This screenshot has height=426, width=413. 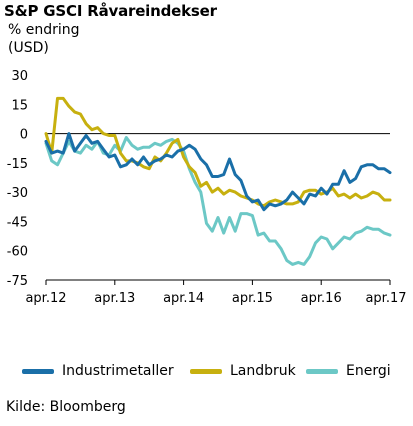 I want to click on y-tick-label: -60, so click(x=17, y=252).